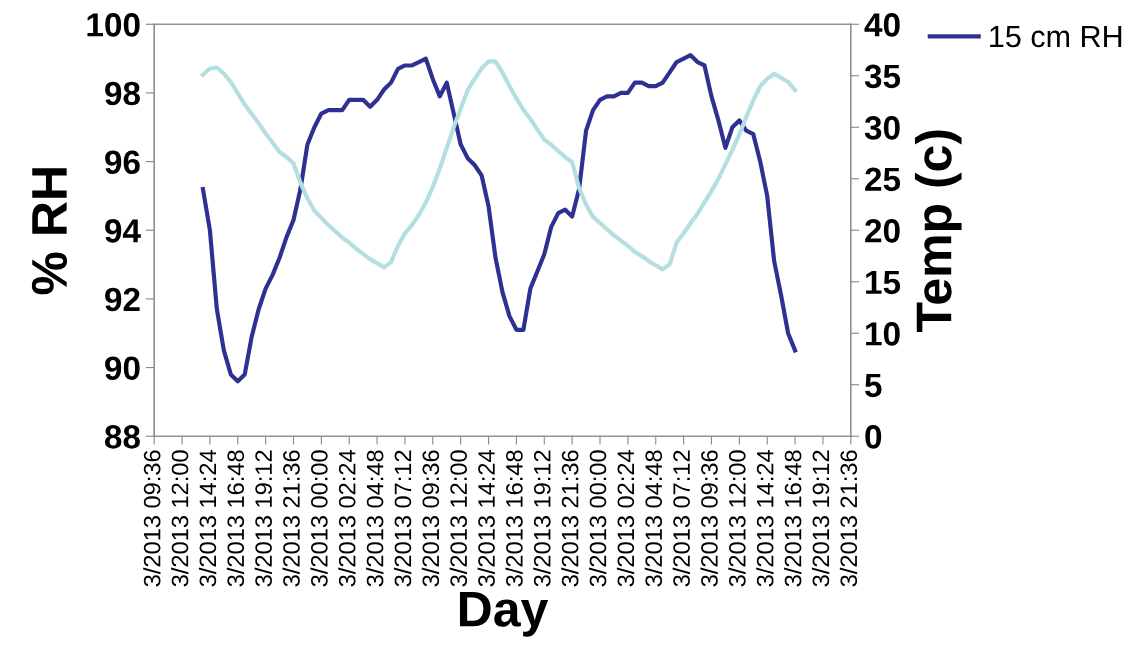 This screenshot has height=656, width=1142. I want to click on legend-label: 15 cm RH, so click(1056, 37).